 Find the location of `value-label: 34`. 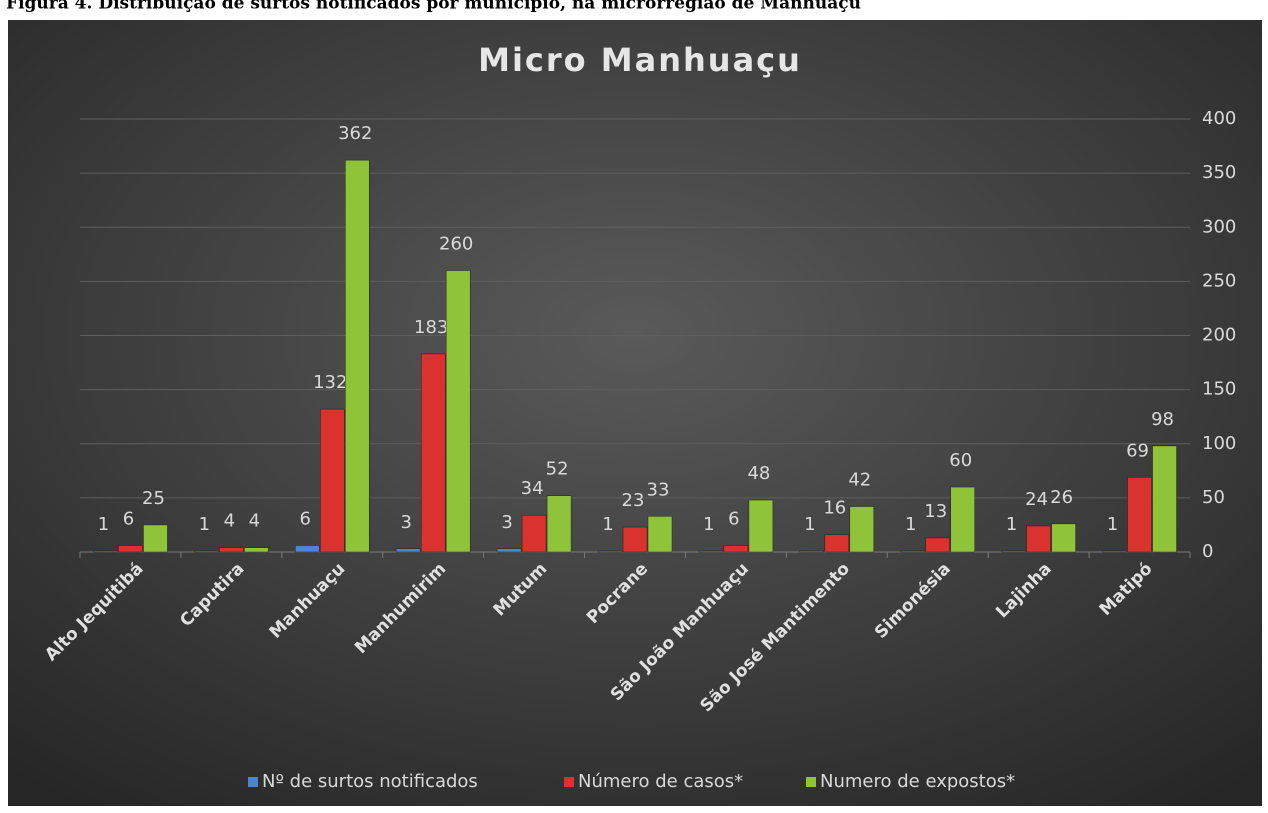

value-label: 34 is located at coordinates (532, 488).